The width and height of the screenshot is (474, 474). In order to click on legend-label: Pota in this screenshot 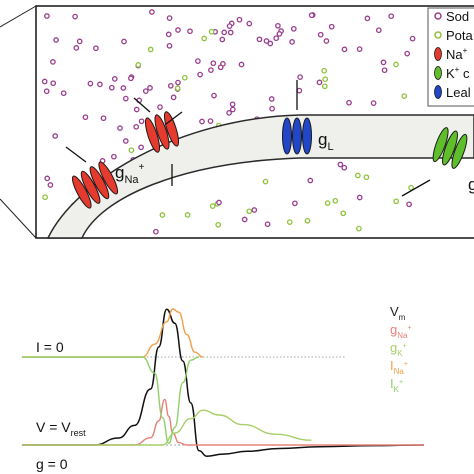, I will do `click(460, 35)`.